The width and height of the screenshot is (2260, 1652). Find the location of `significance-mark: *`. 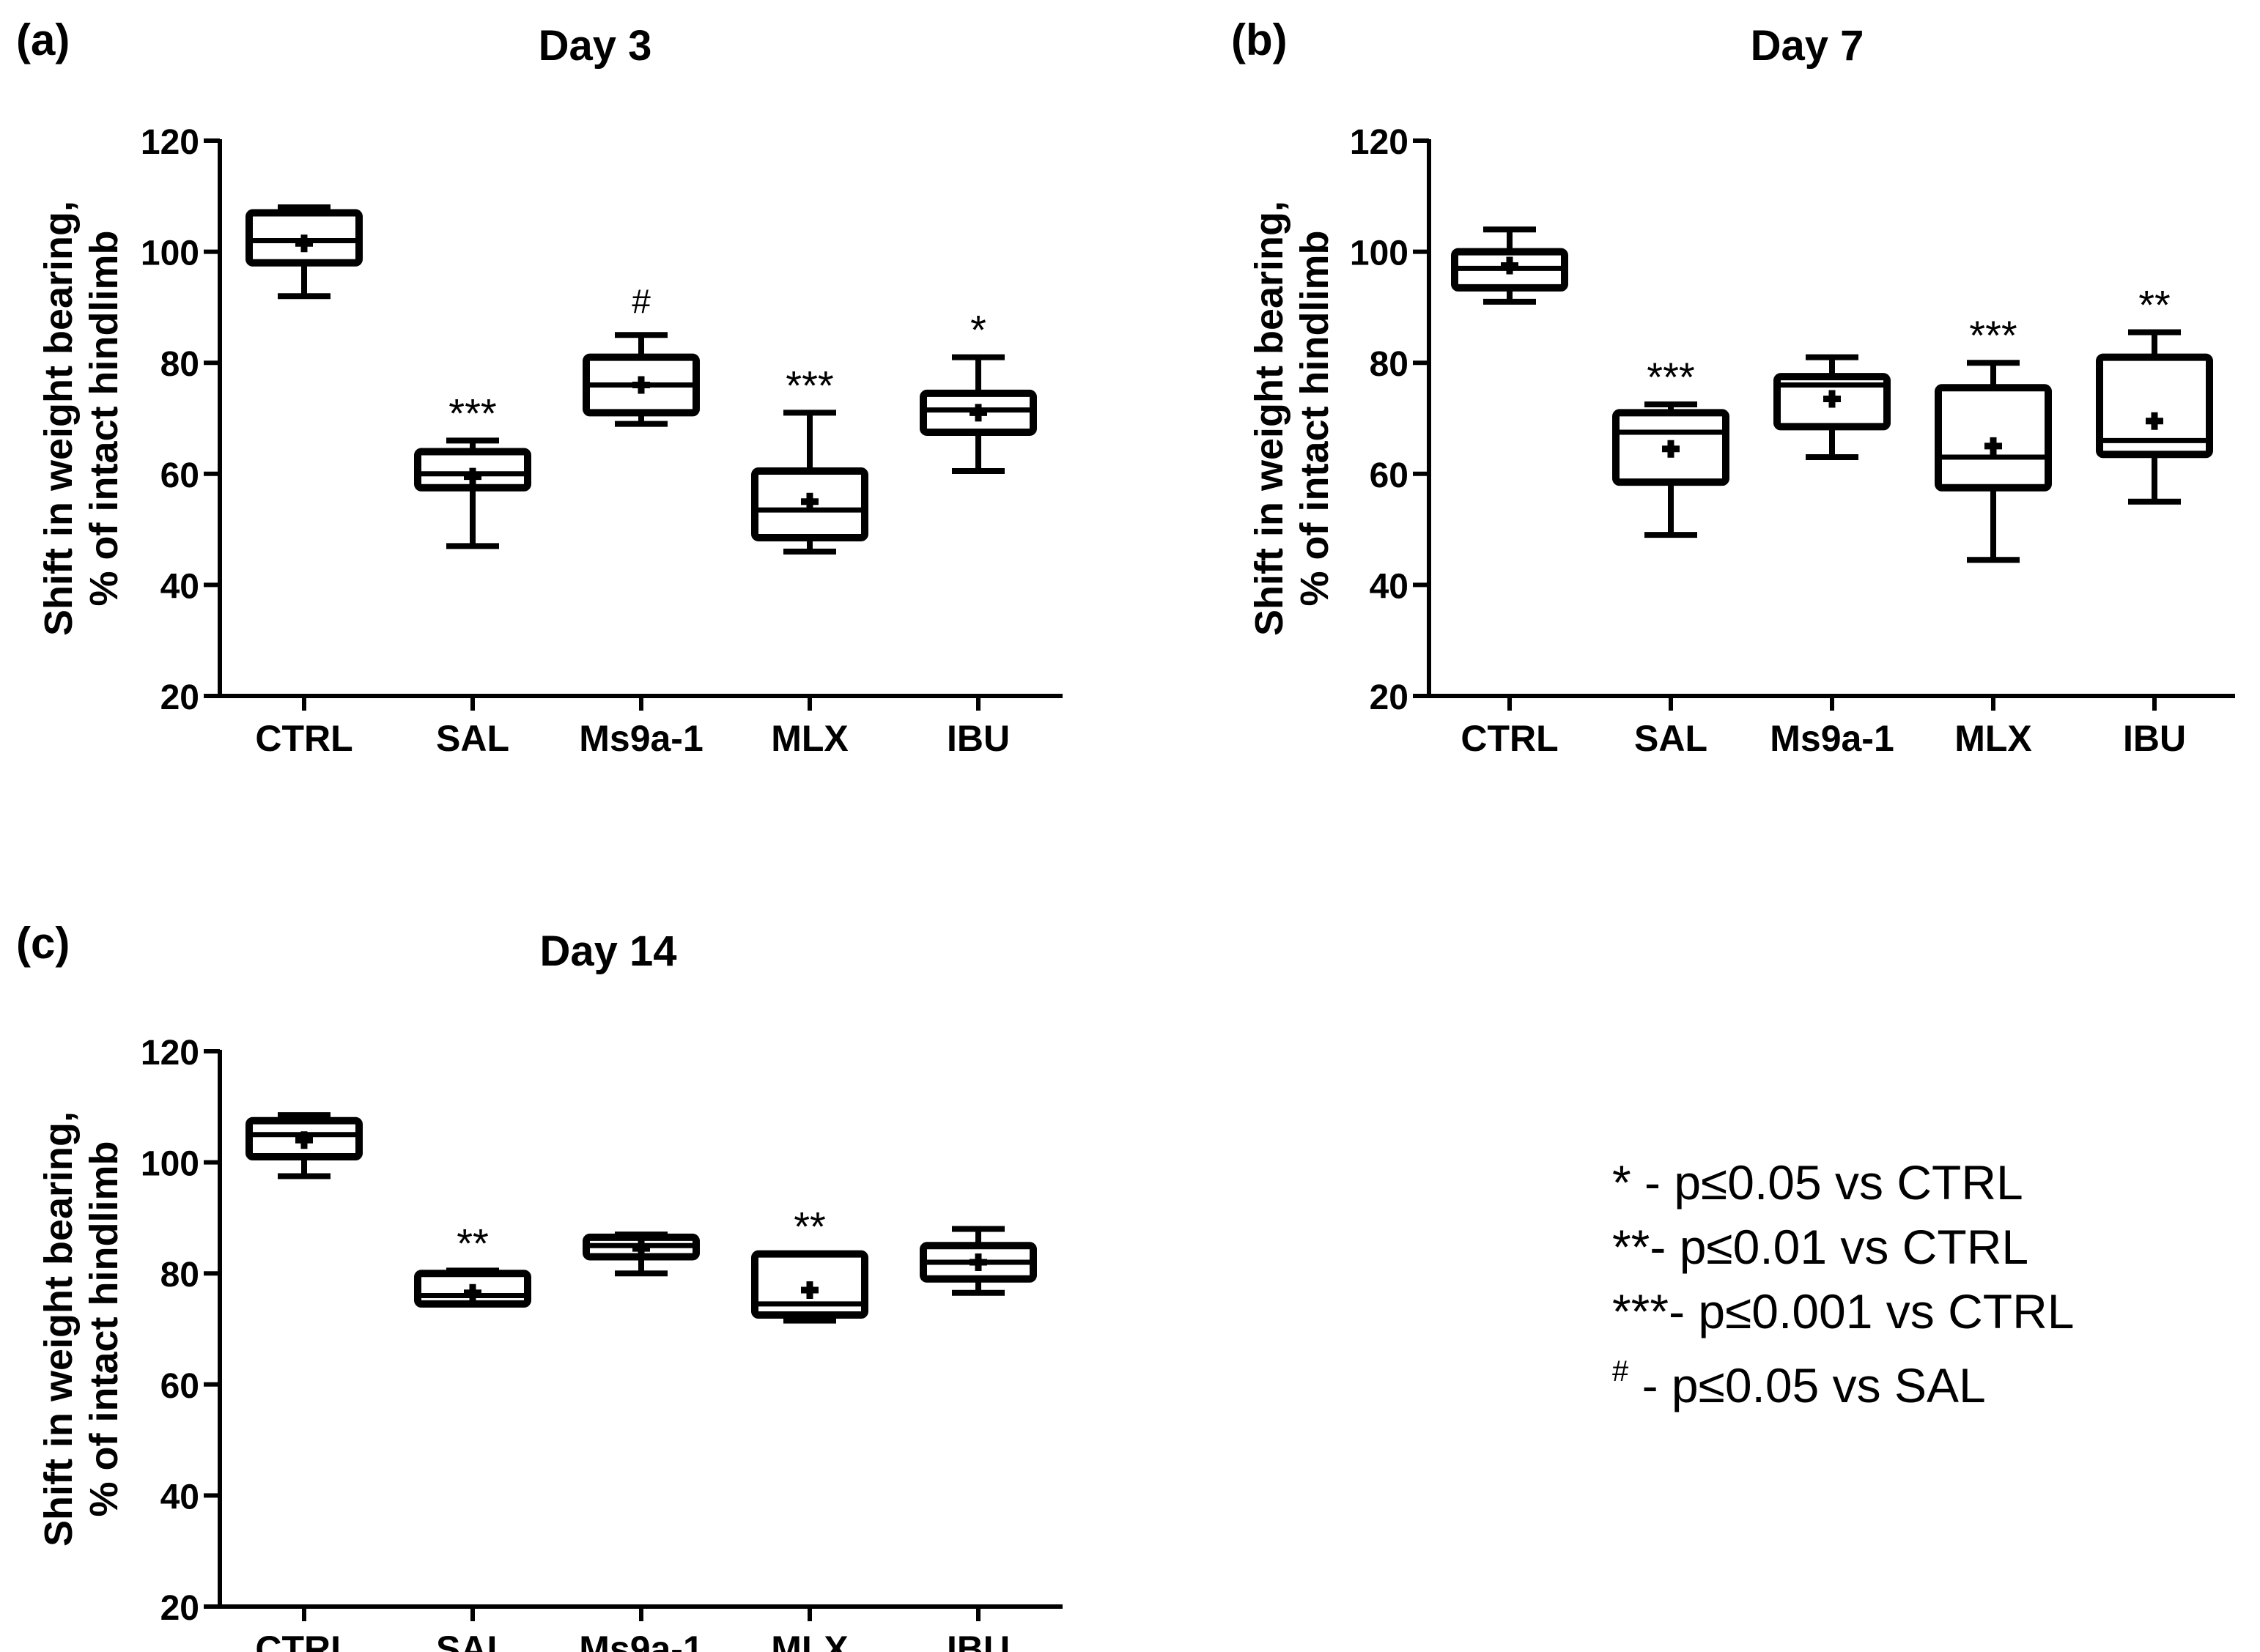

significance-mark: * is located at coordinates (978, 330).